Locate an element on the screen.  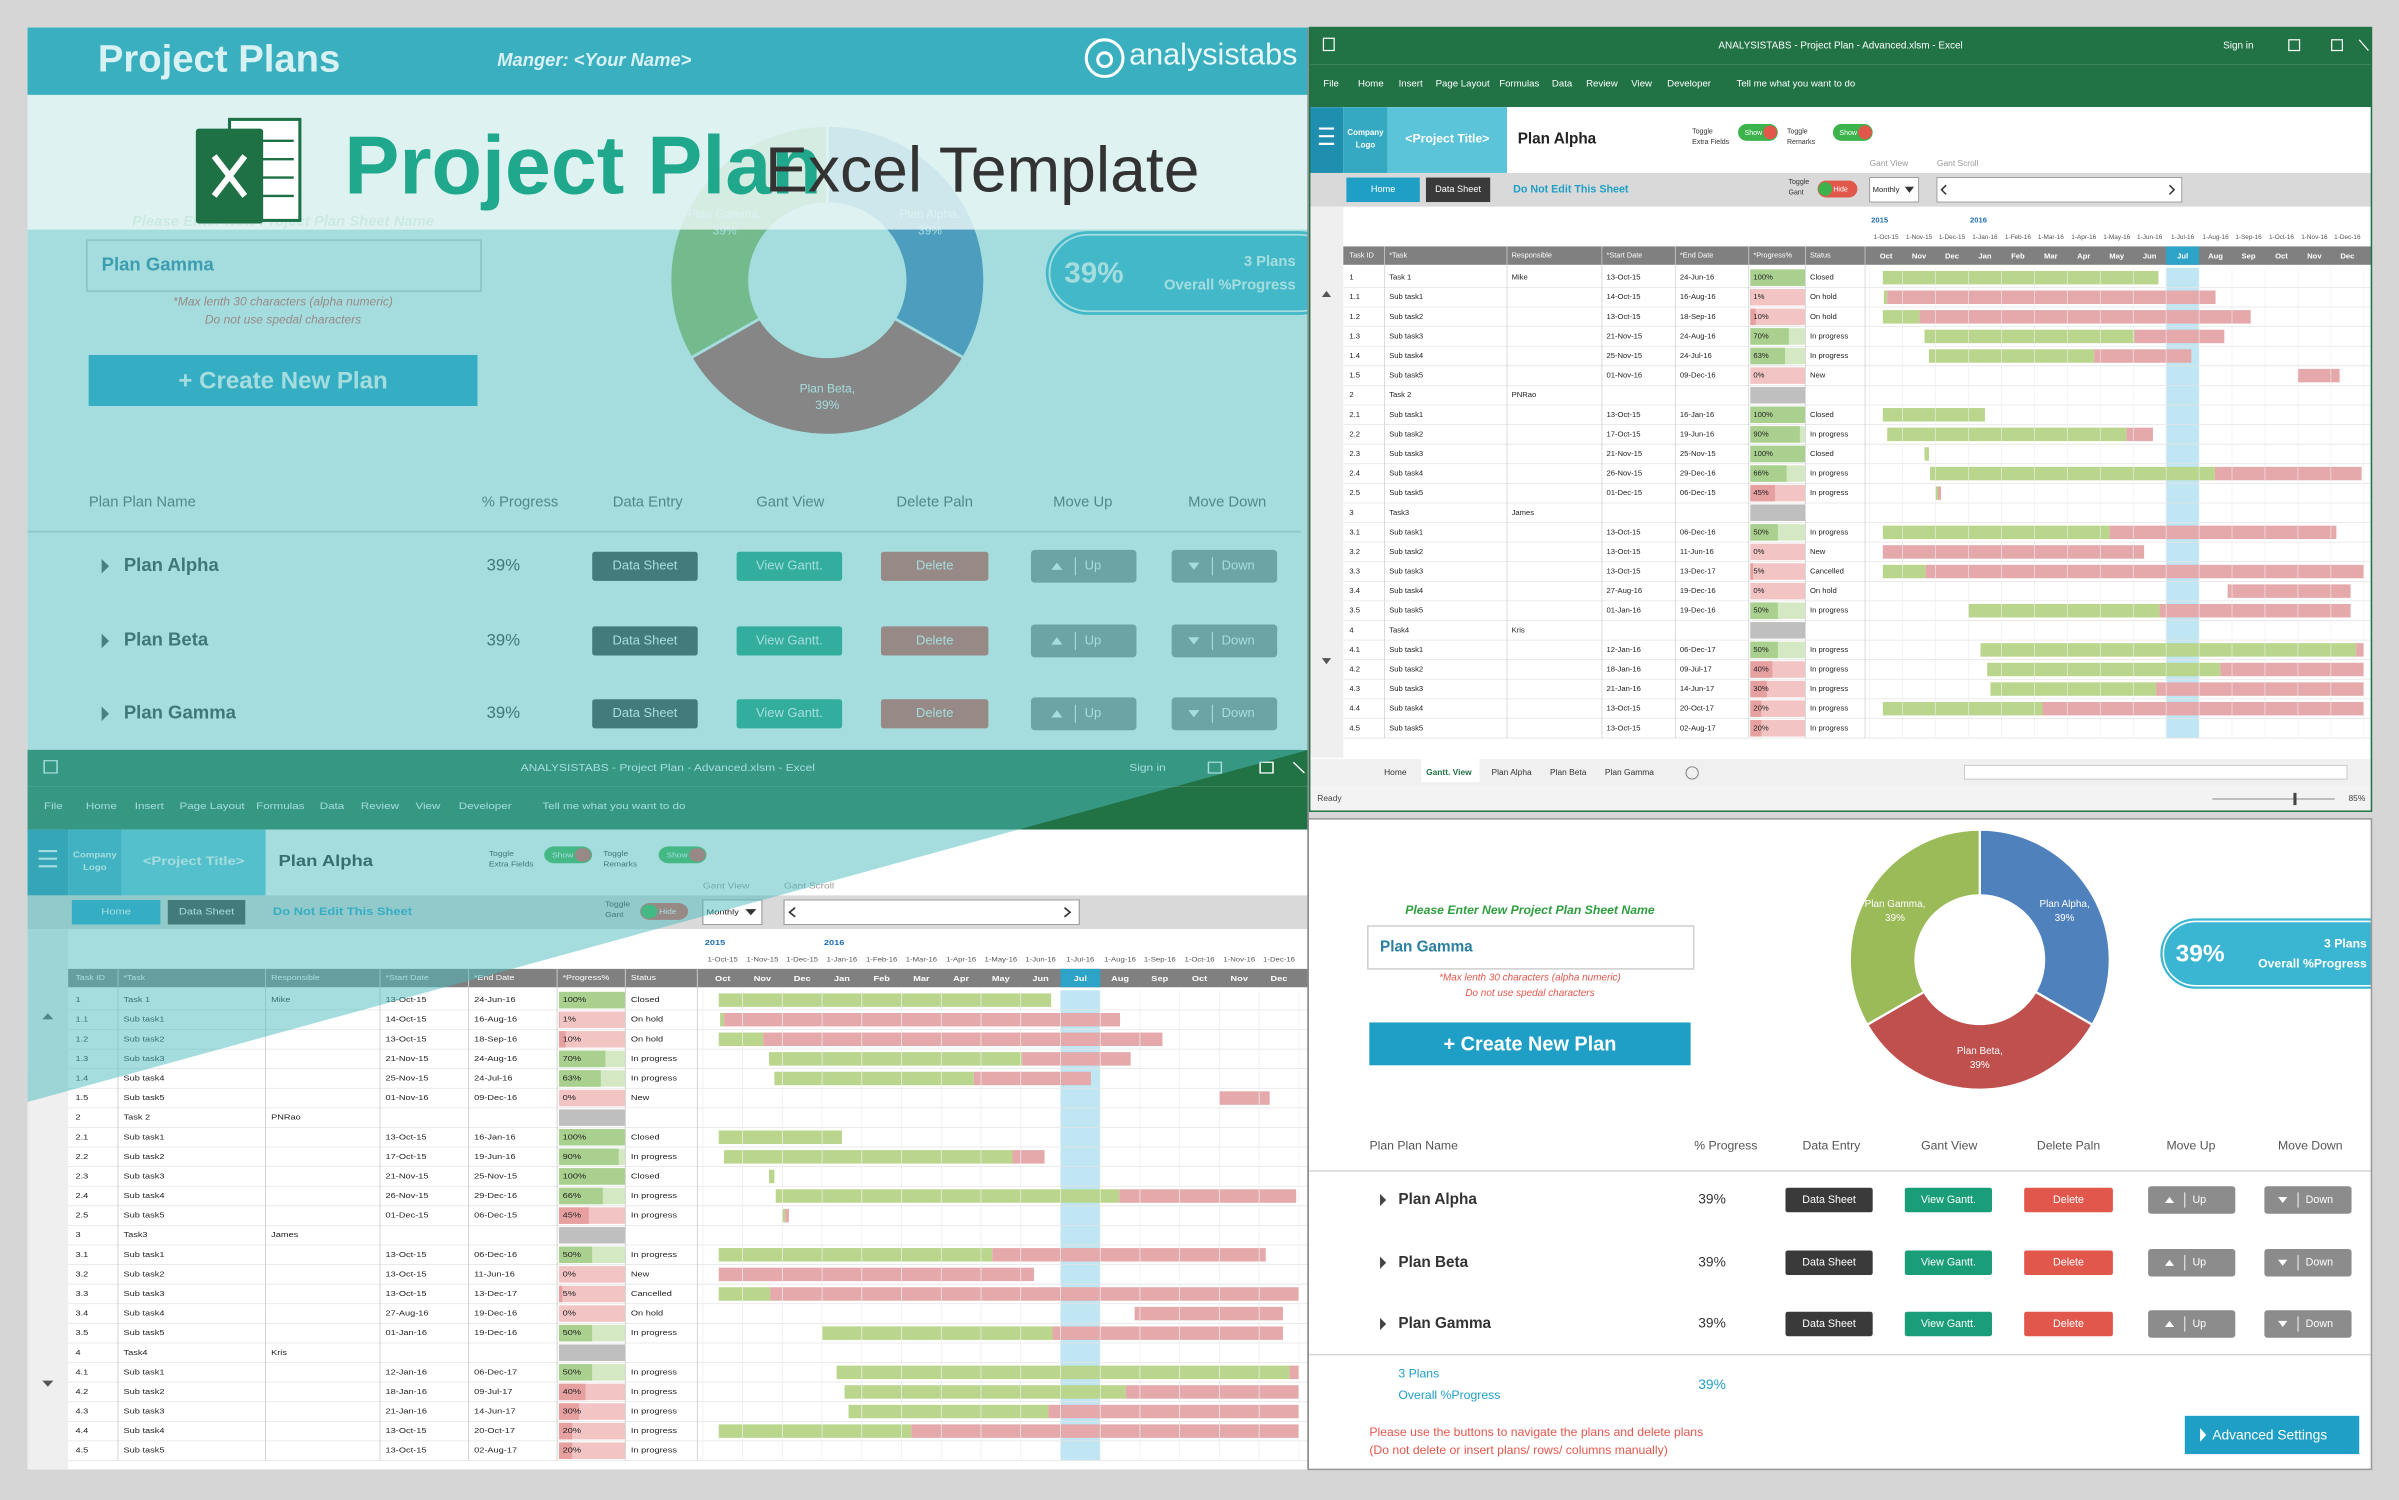
home-button is located at coordinates (1383, 190).